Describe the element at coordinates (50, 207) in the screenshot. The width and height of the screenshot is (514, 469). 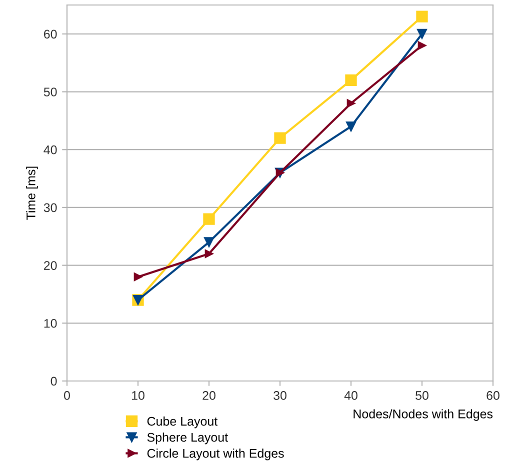
I see `y-tick-label: 30` at that location.